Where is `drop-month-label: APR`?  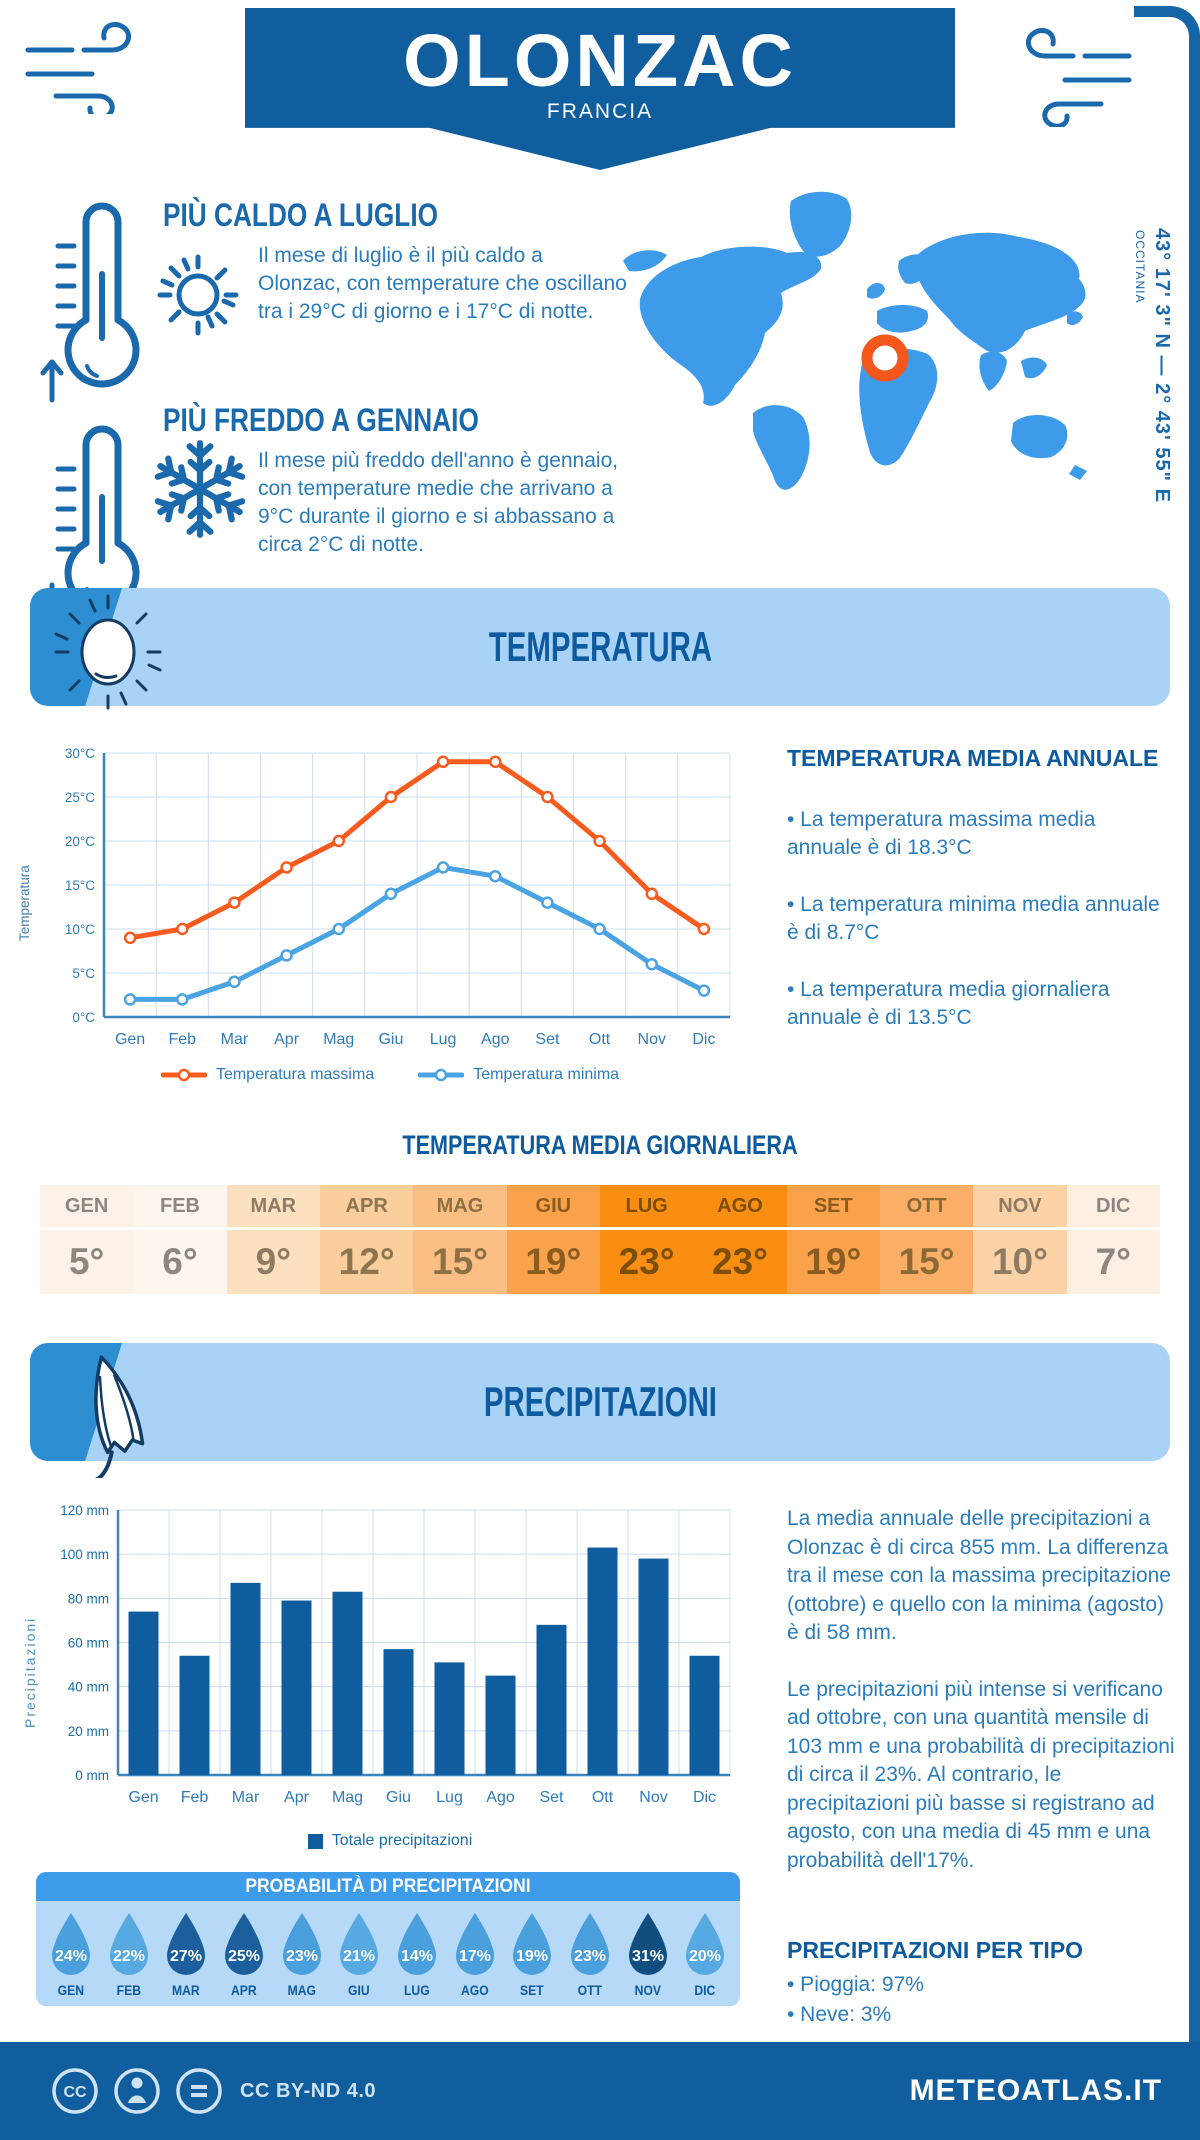 drop-month-label: APR is located at coordinates (244, 1990).